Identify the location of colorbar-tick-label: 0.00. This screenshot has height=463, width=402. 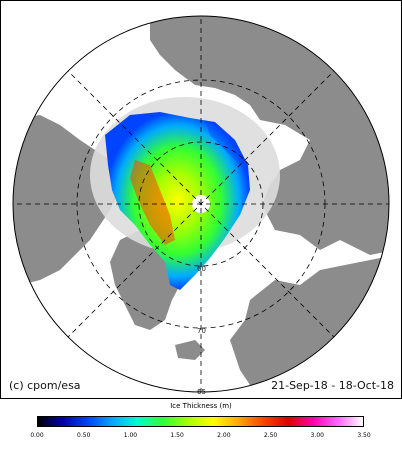
(37, 435).